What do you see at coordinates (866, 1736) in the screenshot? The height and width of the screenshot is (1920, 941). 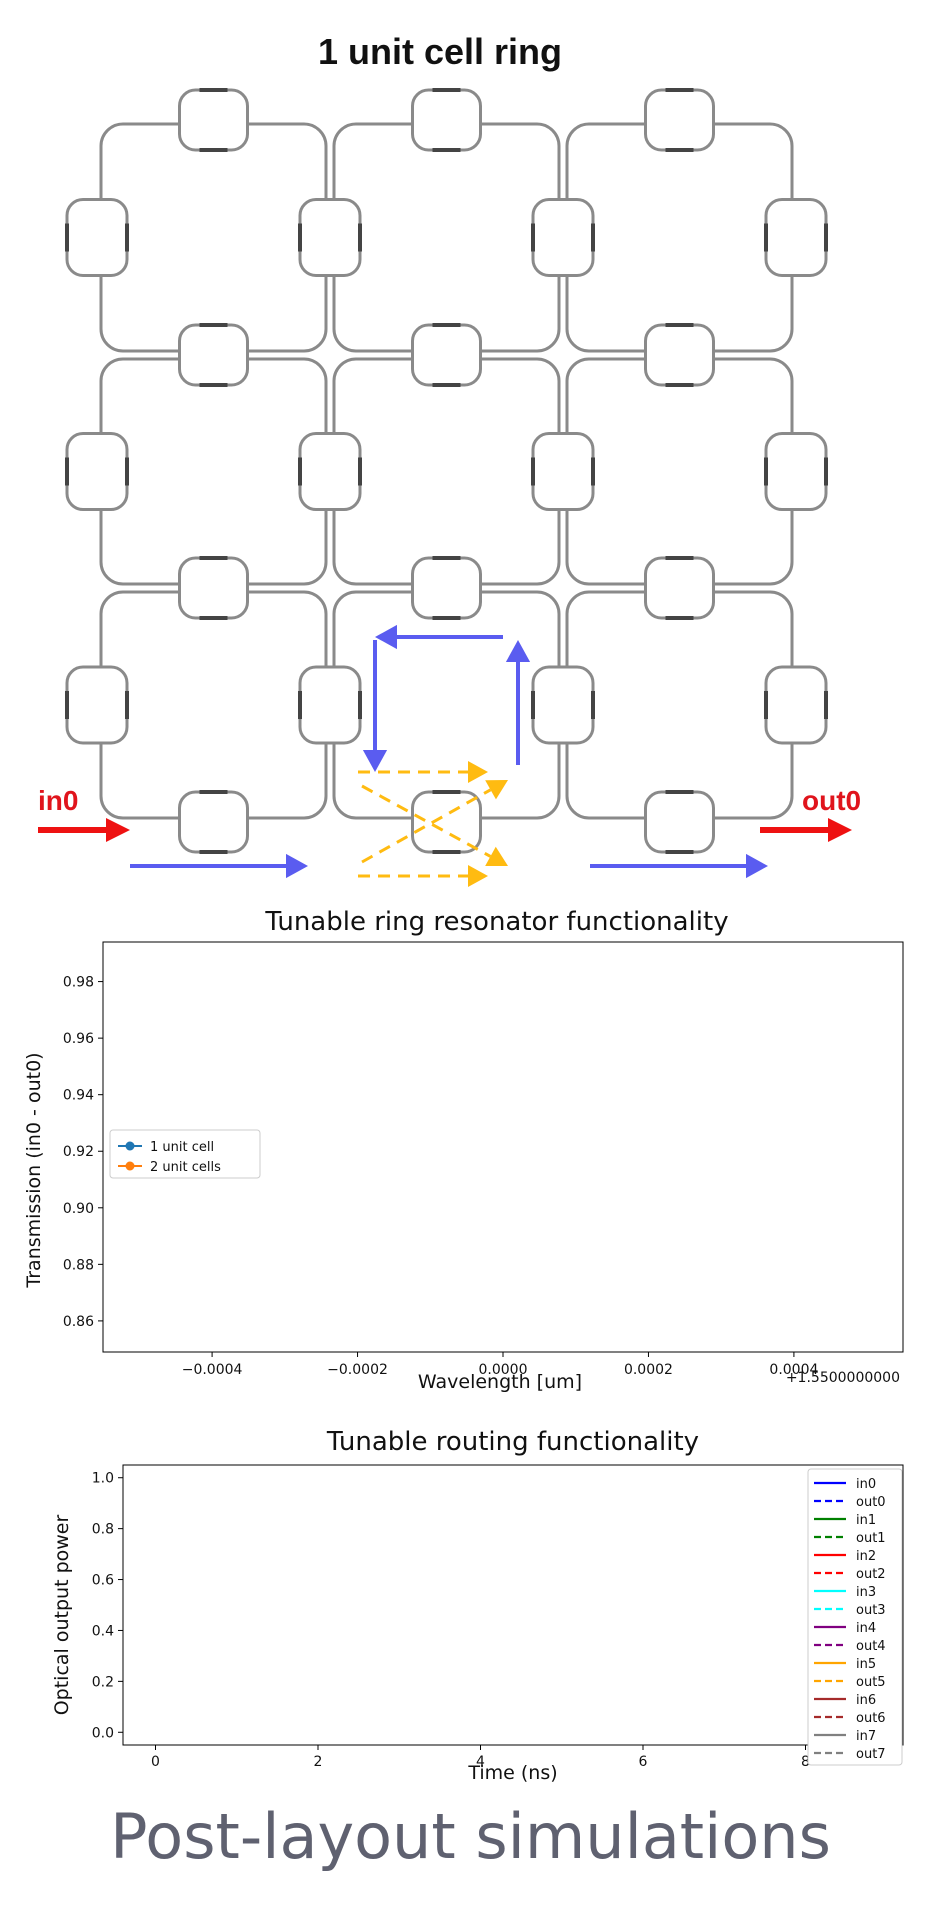 I see `legend-label: in7` at bounding box center [866, 1736].